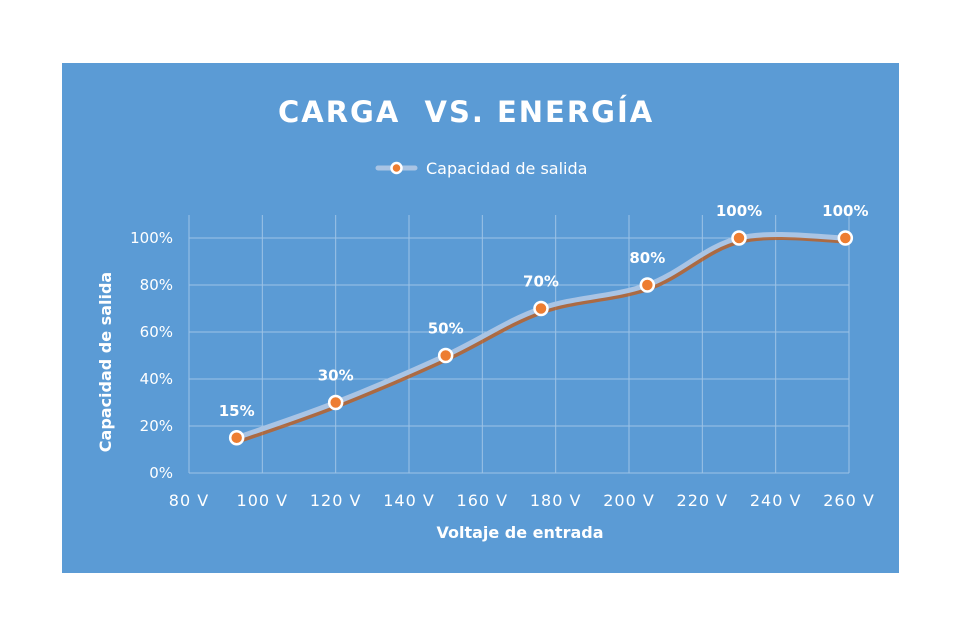  What do you see at coordinates (647, 258) in the screenshot?
I see `data-label: 80%` at bounding box center [647, 258].